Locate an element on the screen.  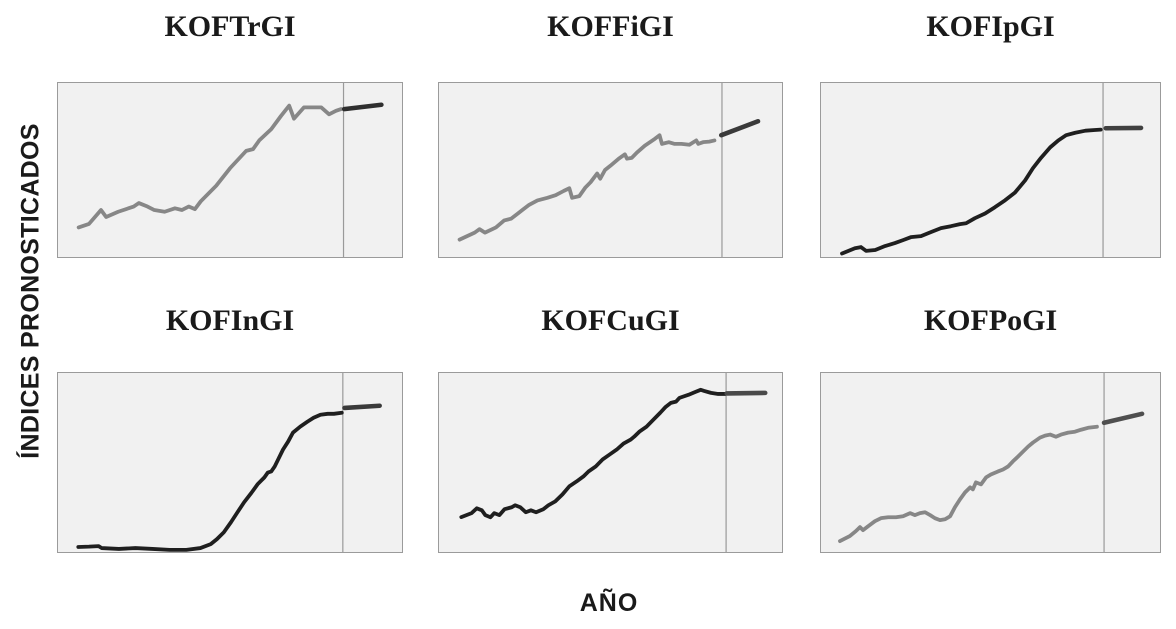
chart-title: KOFTrGI is located at coordinates (230, 26).